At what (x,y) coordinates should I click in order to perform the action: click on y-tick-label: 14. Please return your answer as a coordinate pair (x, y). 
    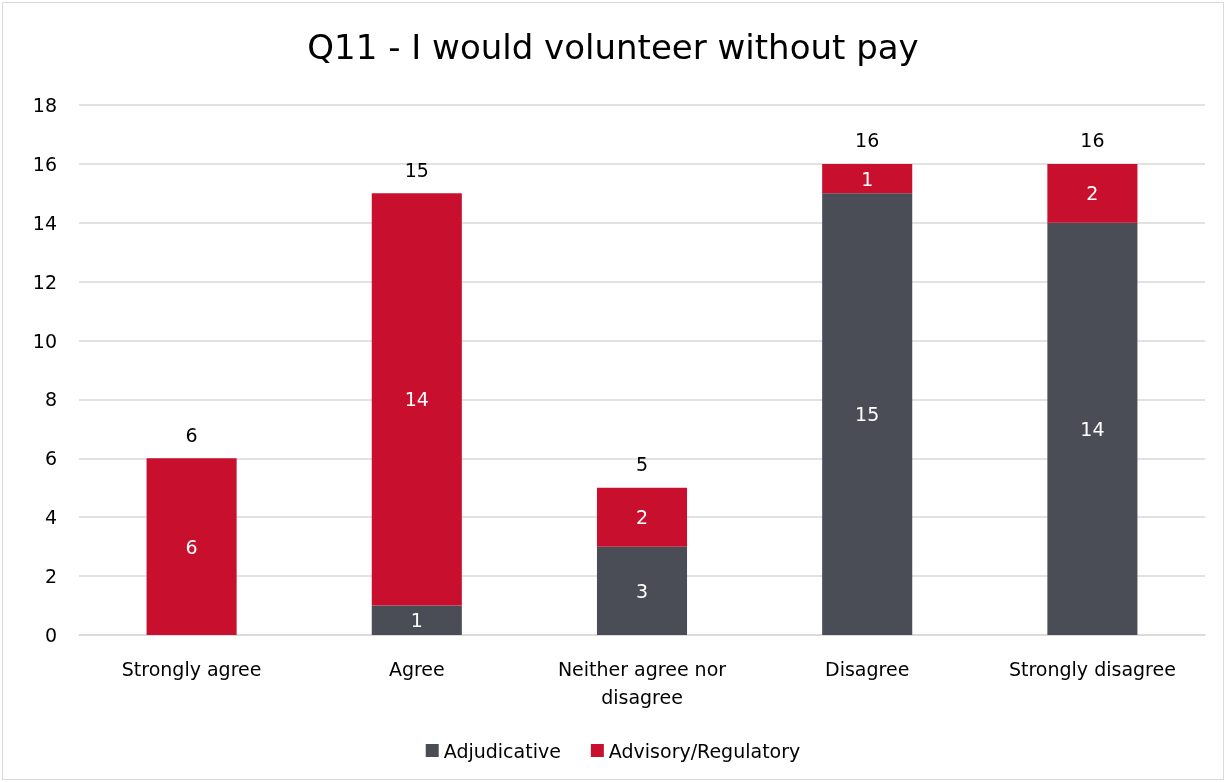
    Looking at the image, I should click on (44, 222).